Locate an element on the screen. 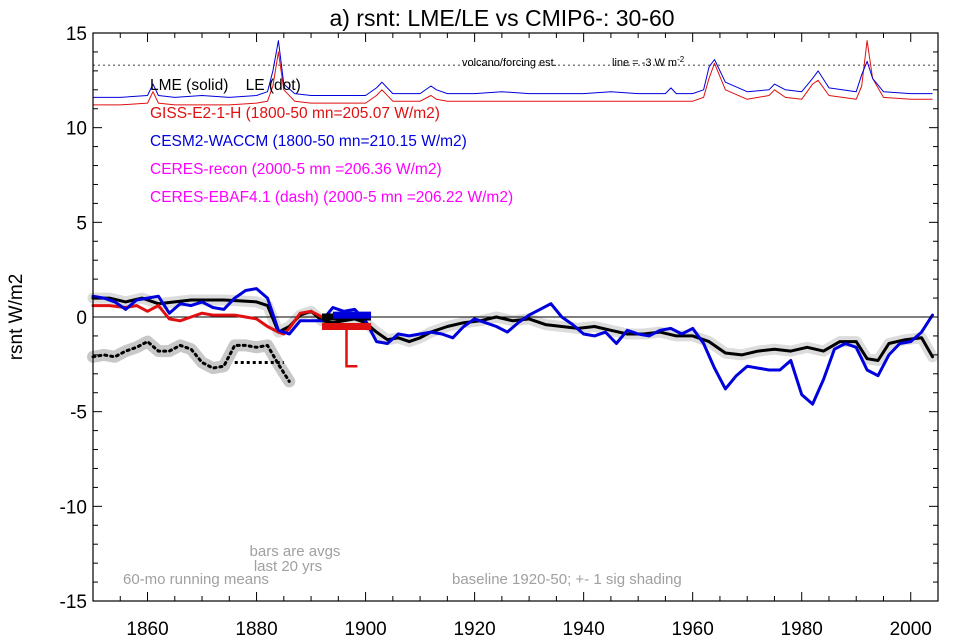 The width and height of the screenshot is (957, 641). x-tick-label: 2000 is located at coordinates (911, 629).